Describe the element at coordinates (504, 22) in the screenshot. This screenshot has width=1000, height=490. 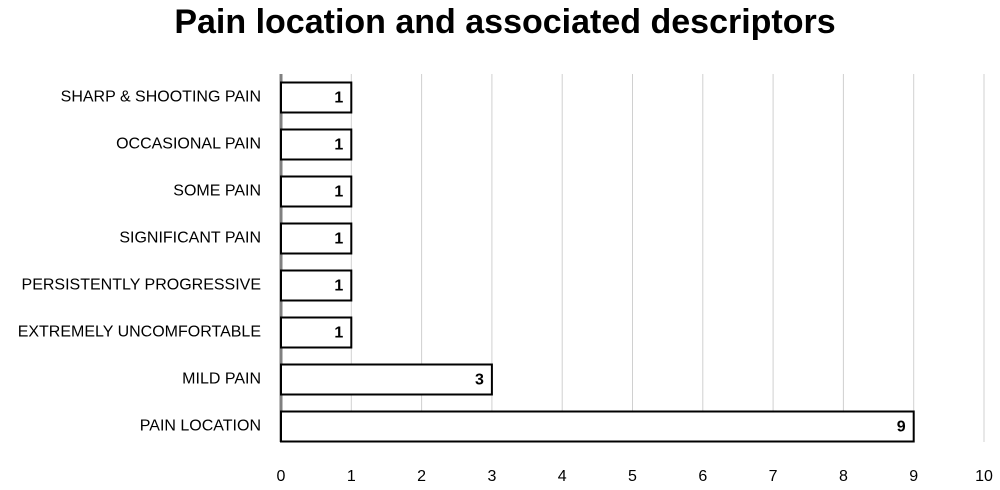
I see `chart-title: Pain location and associated descriptors` at that location.